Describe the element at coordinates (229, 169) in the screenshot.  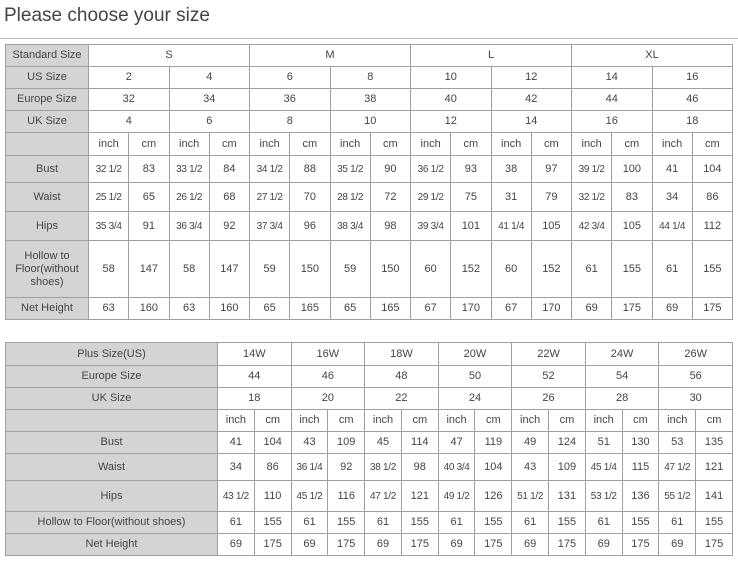
I see `measure-cell: 84` at that location.